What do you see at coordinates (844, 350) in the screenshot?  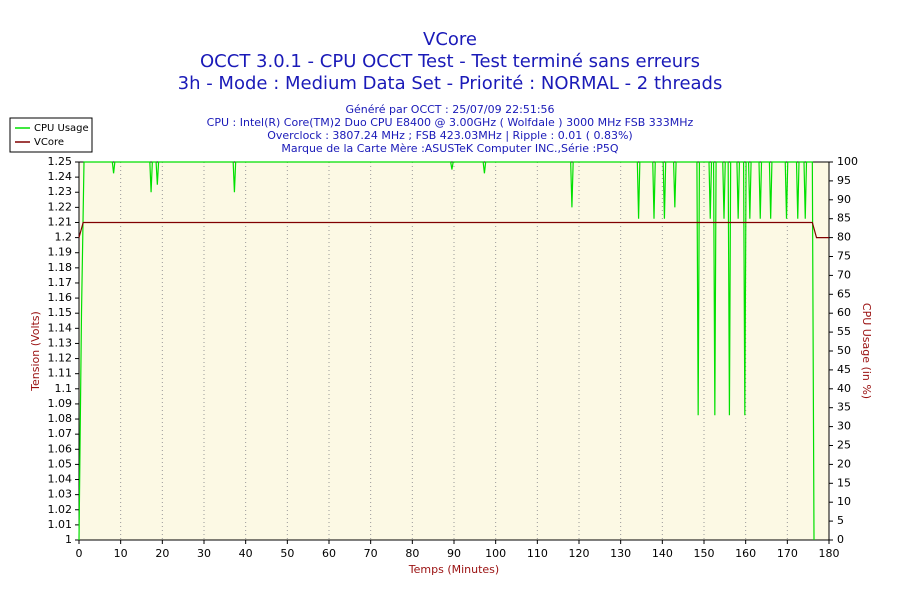 I see `y2-tick-label: 50` at bounding box center [844, 350].